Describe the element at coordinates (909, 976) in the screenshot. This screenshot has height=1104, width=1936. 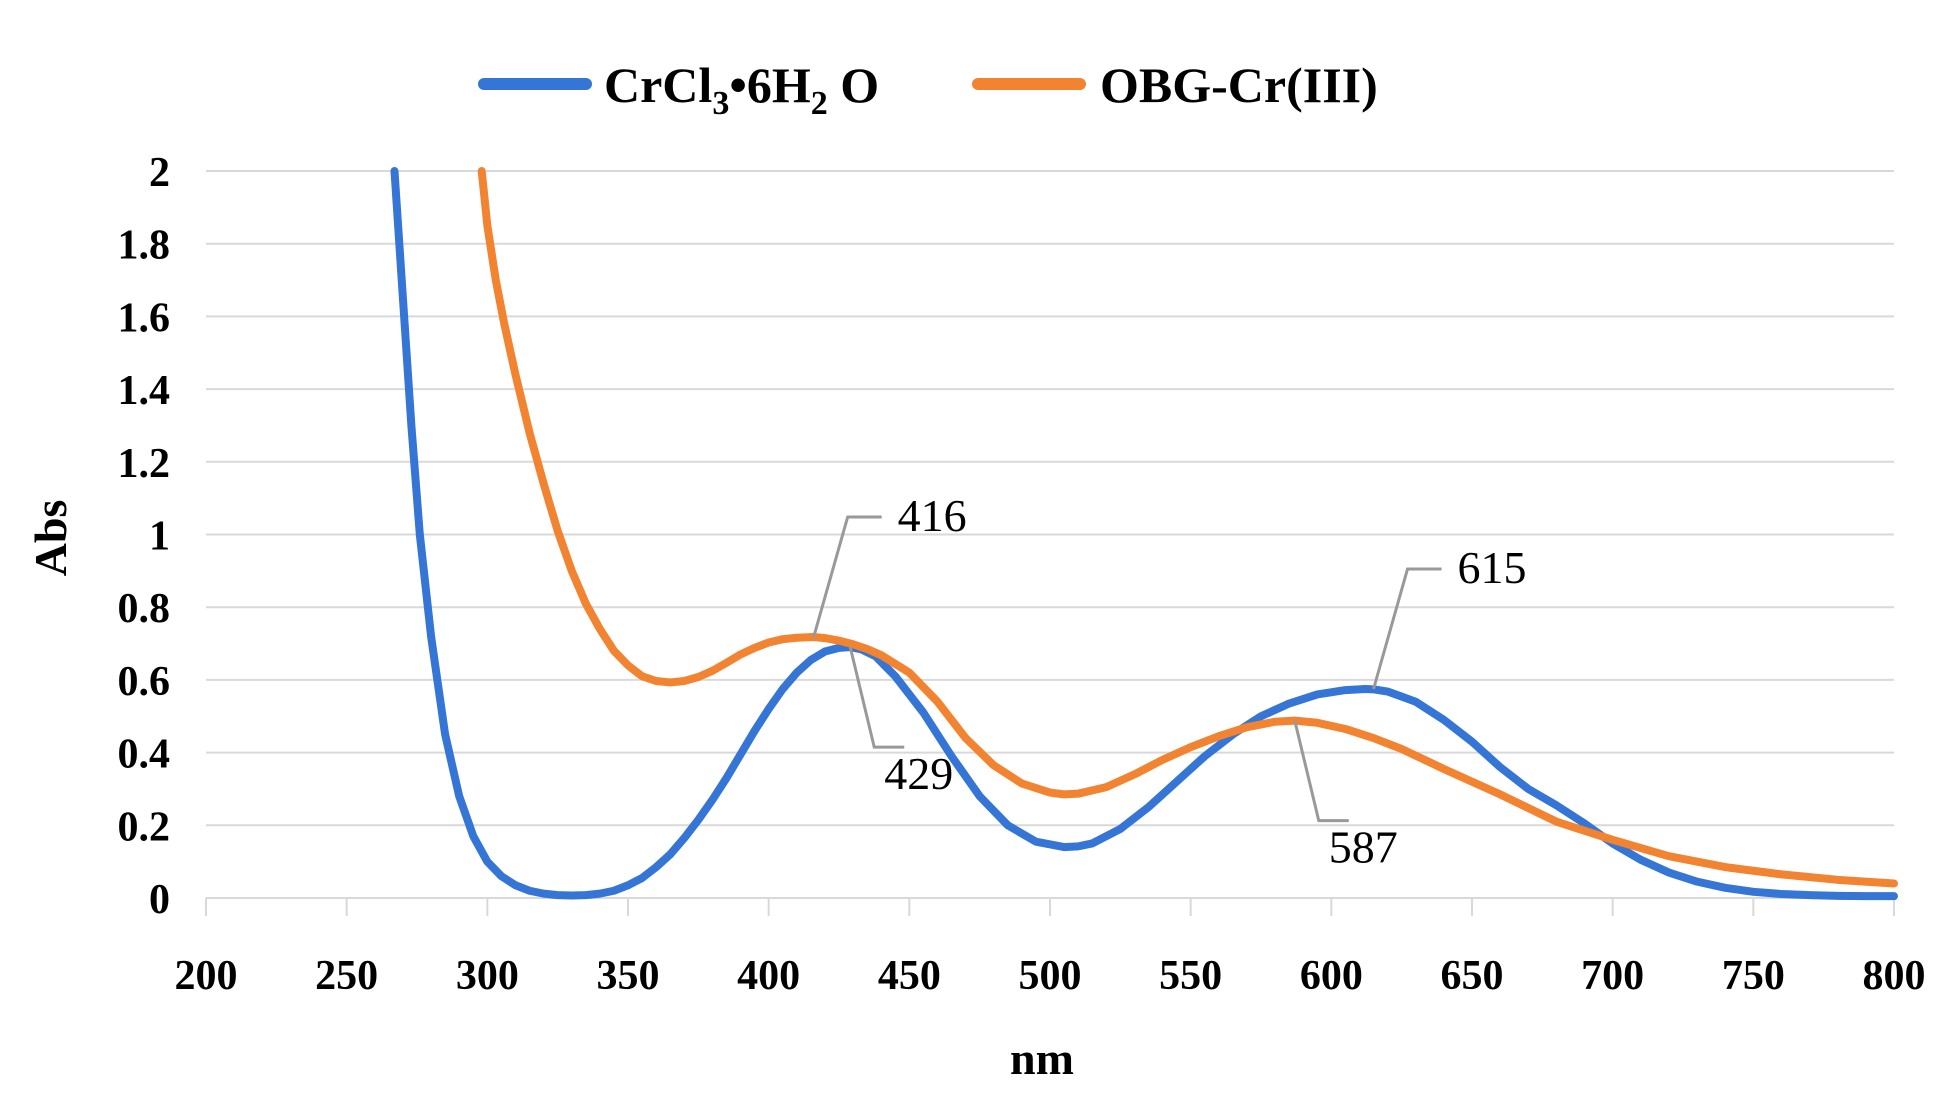
I see `x-tick-label: 450` at that location.